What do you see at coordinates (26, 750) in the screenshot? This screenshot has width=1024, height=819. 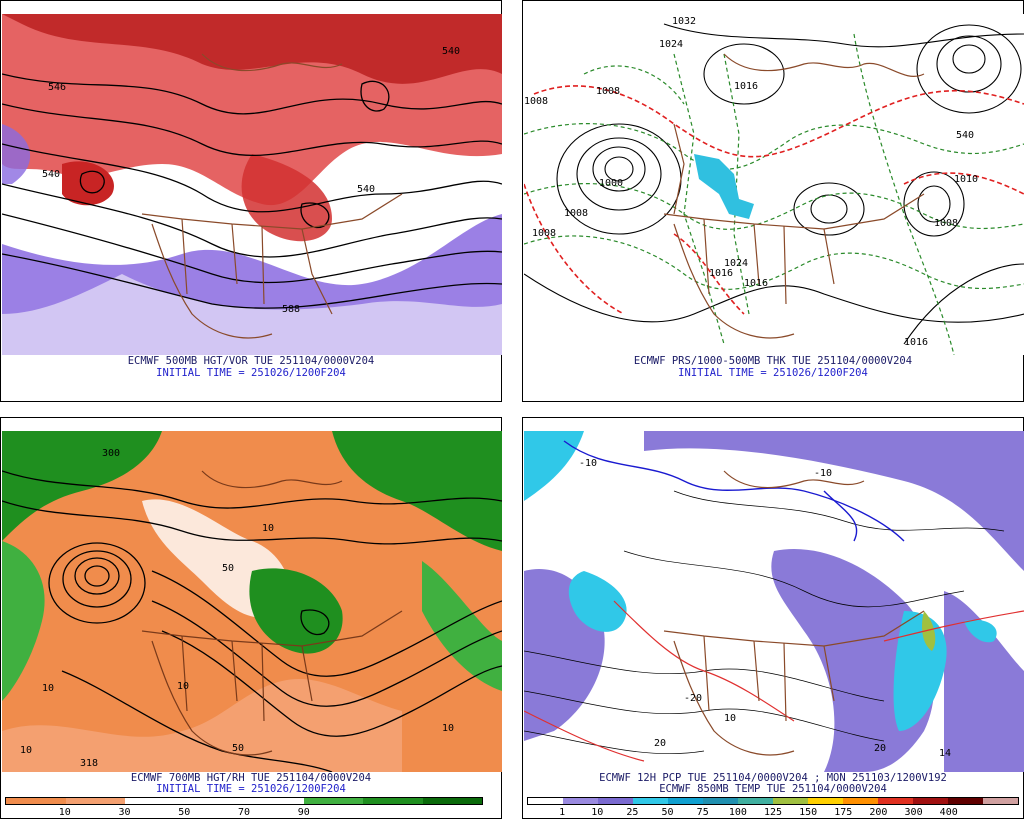 I see `rh-label-1: 10` at bounding box center [26, 750].